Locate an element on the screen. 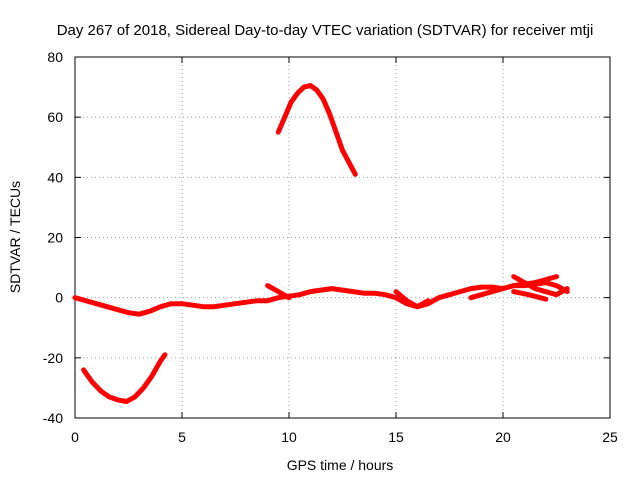 The image size is (640, 480). x-tick-label: 25 is located at coordinates (610, 437).